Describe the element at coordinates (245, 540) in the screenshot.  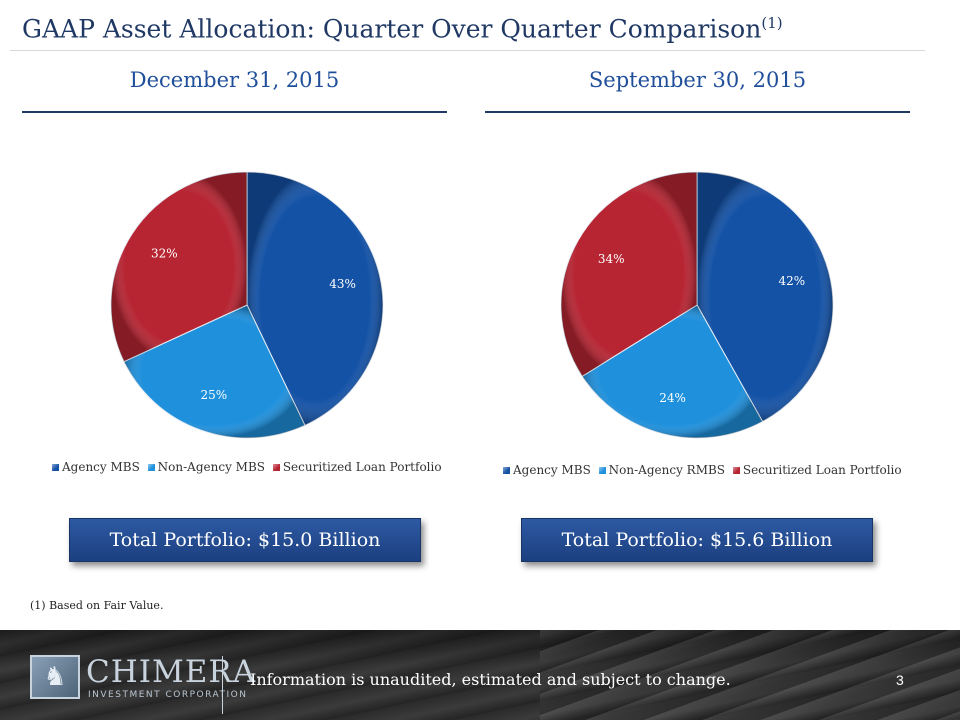
I see `chart-1-total-portfolio: Total Portfolio: $15.0 Billion` at that location.